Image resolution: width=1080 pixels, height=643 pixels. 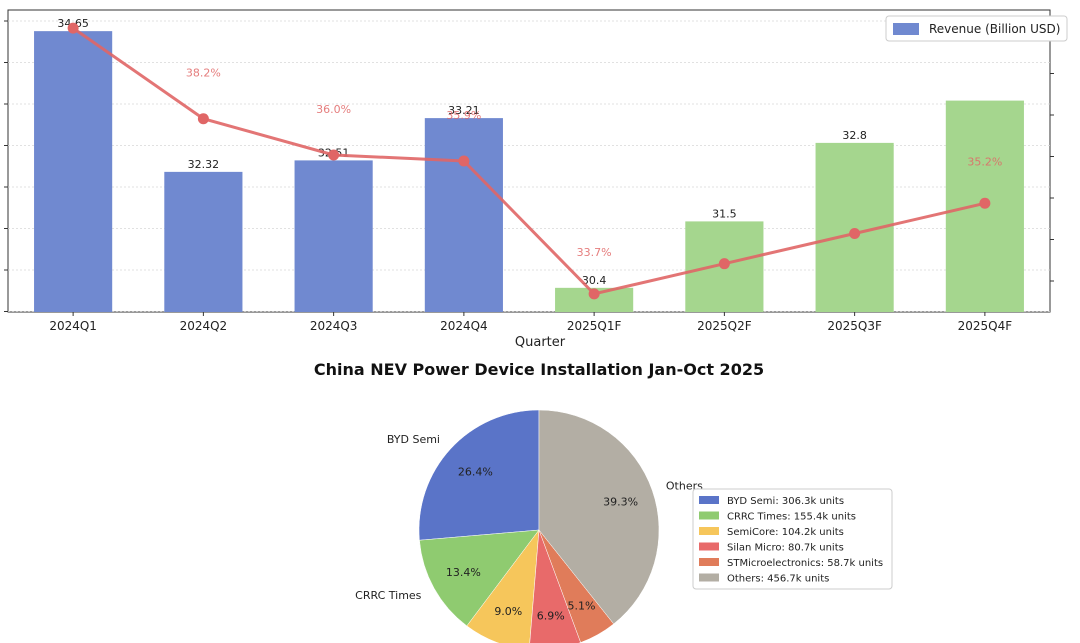 I want to click on x-tick-label: 2024Q1, so click(x=73, y=326).